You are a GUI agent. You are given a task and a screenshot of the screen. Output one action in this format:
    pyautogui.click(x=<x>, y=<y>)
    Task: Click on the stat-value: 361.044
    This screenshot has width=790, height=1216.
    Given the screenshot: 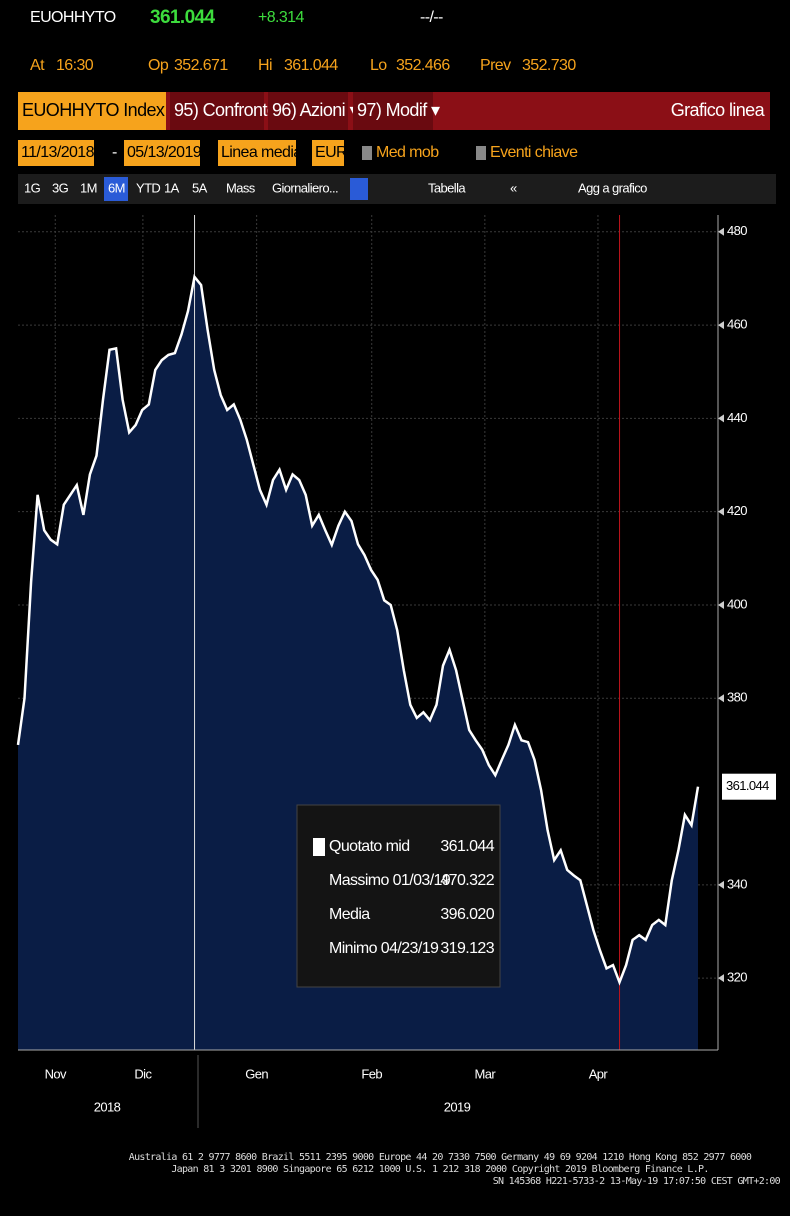 What is the action you would take?
    pyautogui.click(x=311, y=65)
    